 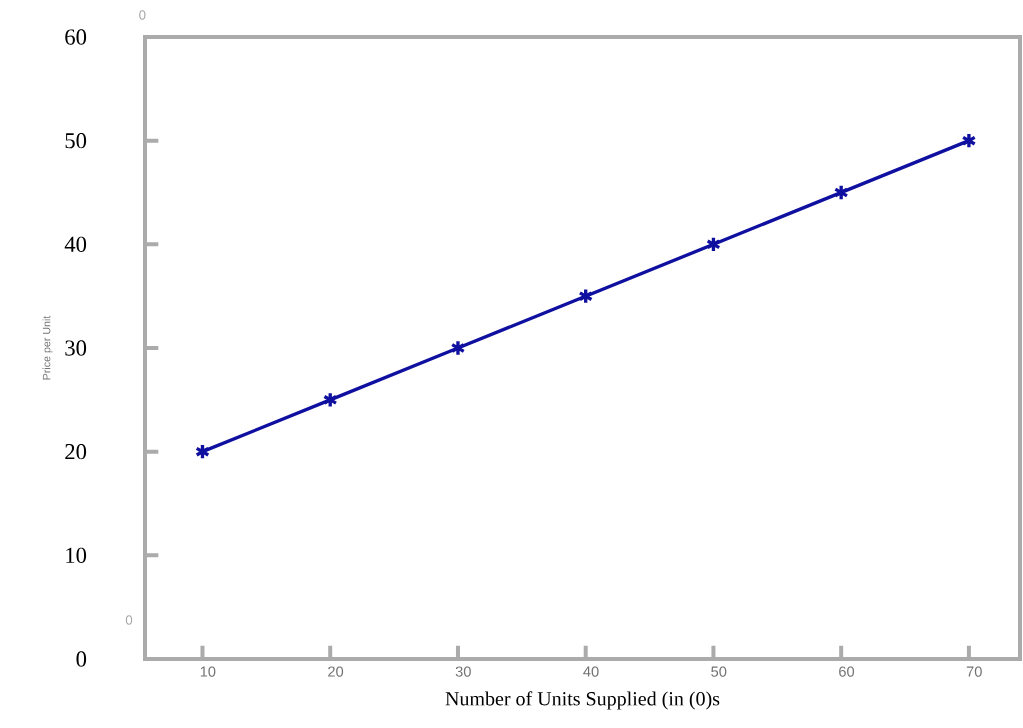 What do you see at coordinates (81, 659) in the screenshot?
I see `y-tick-label: 0` at bounding box center [81, 659].